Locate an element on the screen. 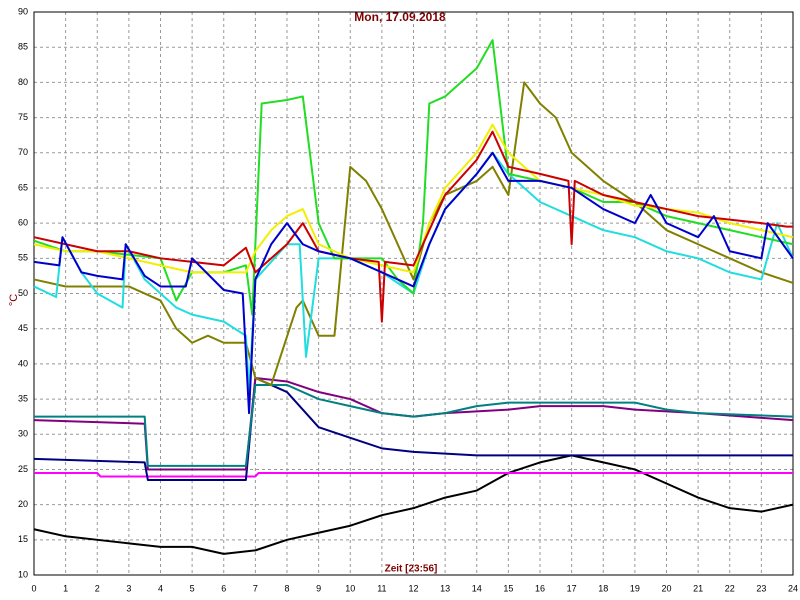 The width and height of the screenshot is (800, 600). y-tick-label: 45 is located at coordinates (23, 328).